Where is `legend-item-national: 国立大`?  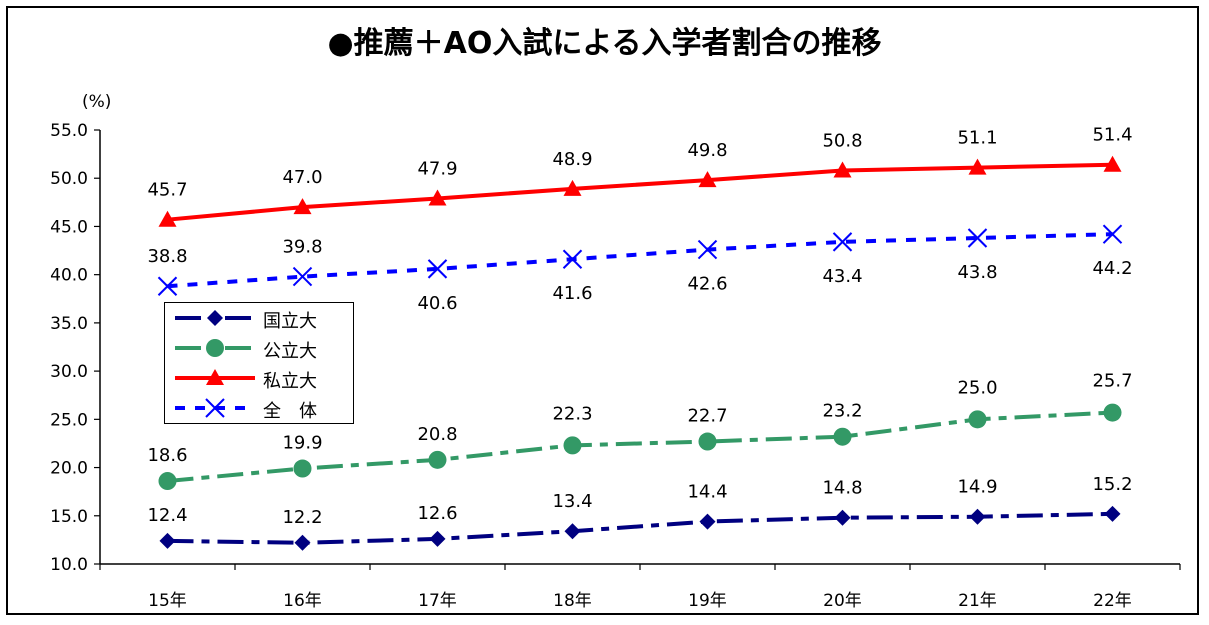 legend-item-national: 国立大 is located at coordinates (259, 319).